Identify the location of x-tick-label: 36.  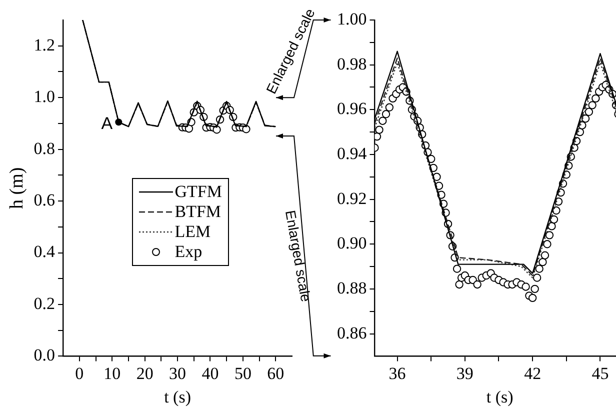
(397, 373).